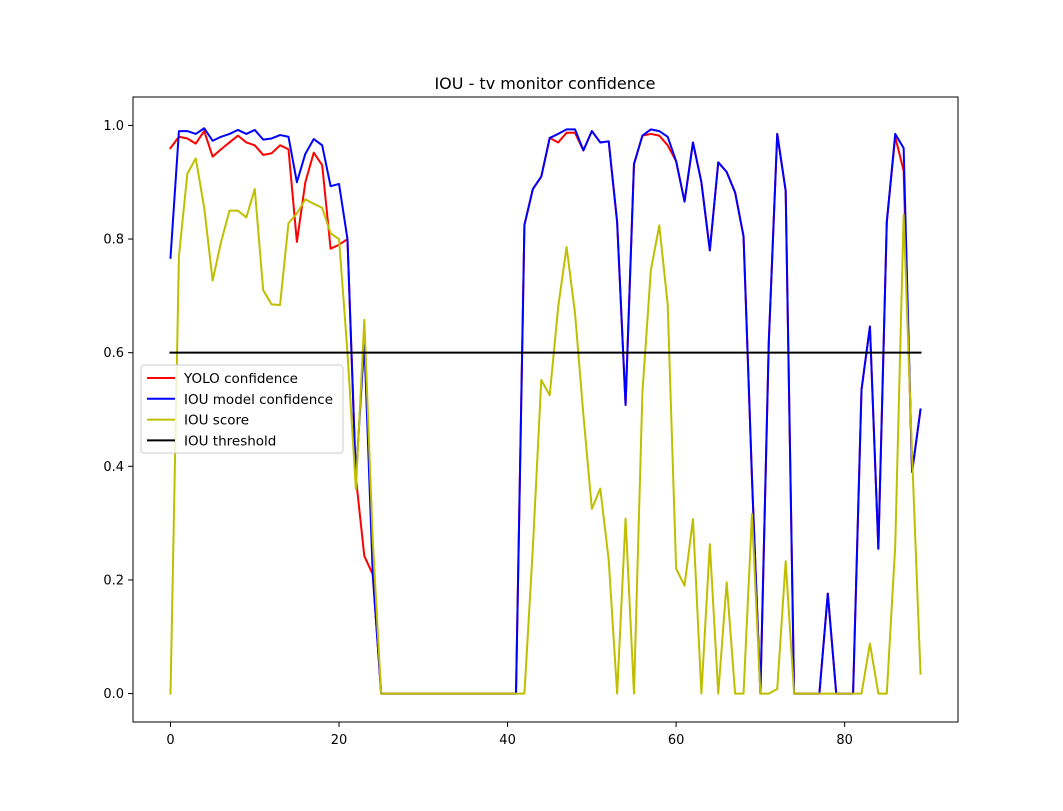 The width and height of the screenshot is (1063, 811). What do you see at coordinates (258, 400) in the screenshot?
I see `legend-label: IOU model confidence` at bounding box center [258, 400].